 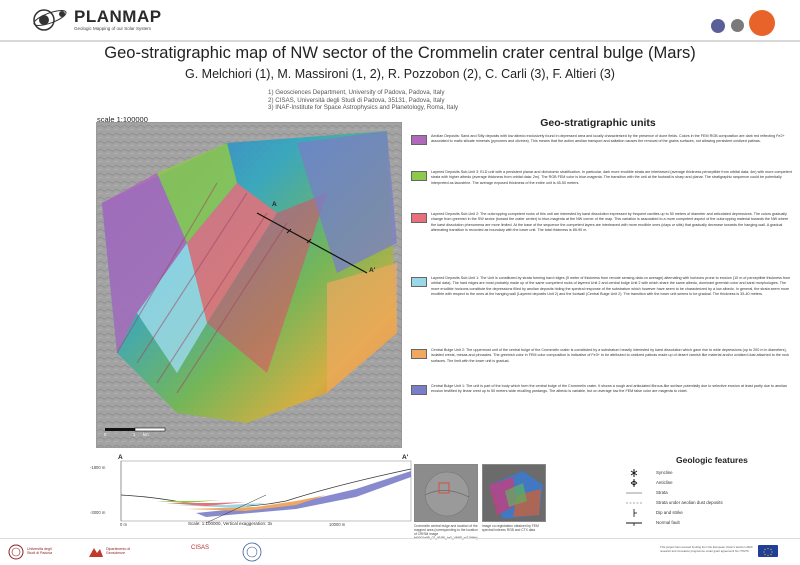 What do you see at coordinates (134, 434) in the screenshot?
I see `map-scalebar-one: 1` at bounding box center [134, 434].